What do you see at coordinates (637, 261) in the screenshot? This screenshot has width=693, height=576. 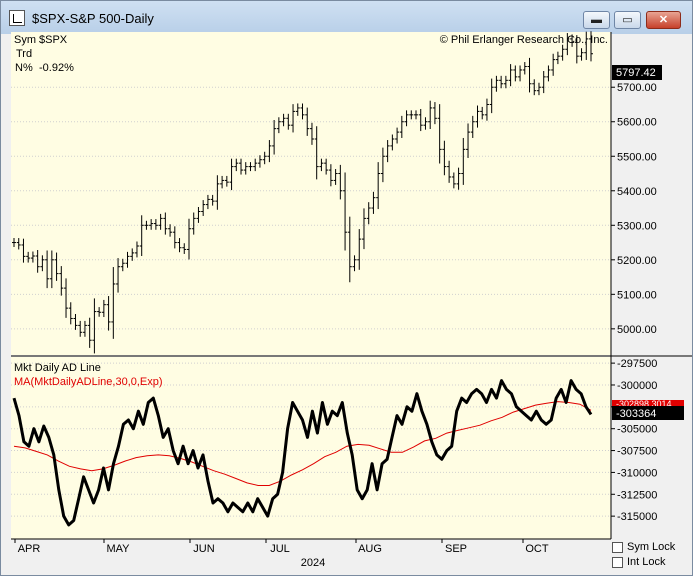 I see `price-tick-label: 5200.00` at bounding box center [637, 261].